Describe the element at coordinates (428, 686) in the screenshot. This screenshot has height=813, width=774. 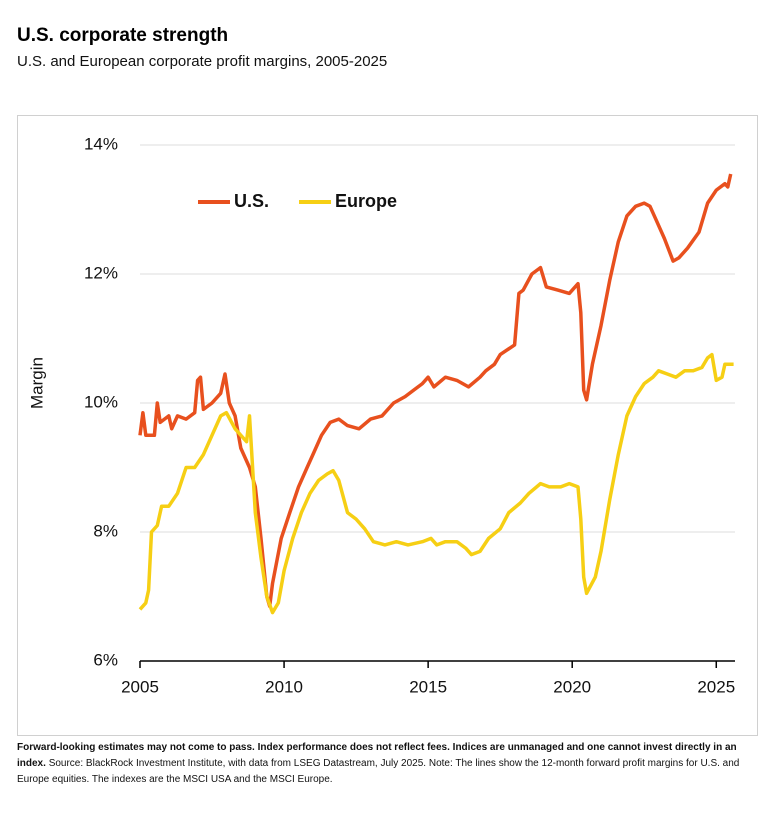
I see `x-tick-label: 2015` at that location.